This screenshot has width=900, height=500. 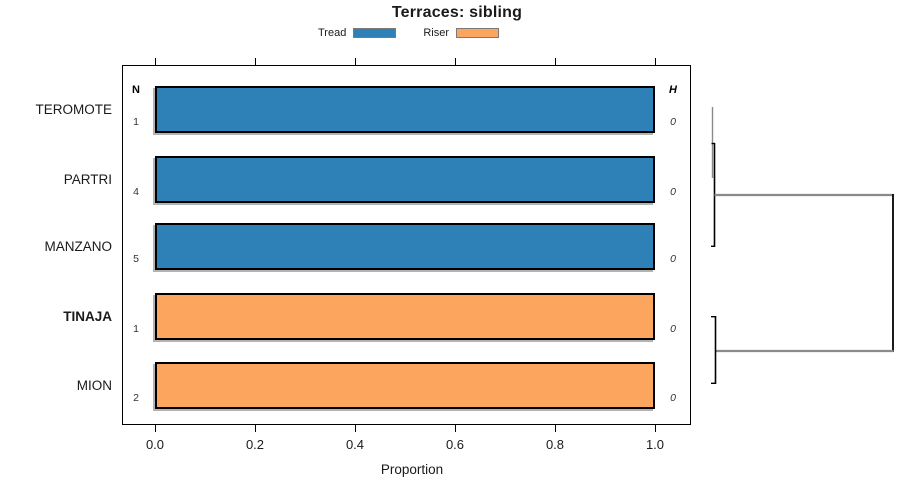 What do you see at coordinates (673, 90) in the screenshot?
I see `h-column-header: H` at bounding box center [673, 90].